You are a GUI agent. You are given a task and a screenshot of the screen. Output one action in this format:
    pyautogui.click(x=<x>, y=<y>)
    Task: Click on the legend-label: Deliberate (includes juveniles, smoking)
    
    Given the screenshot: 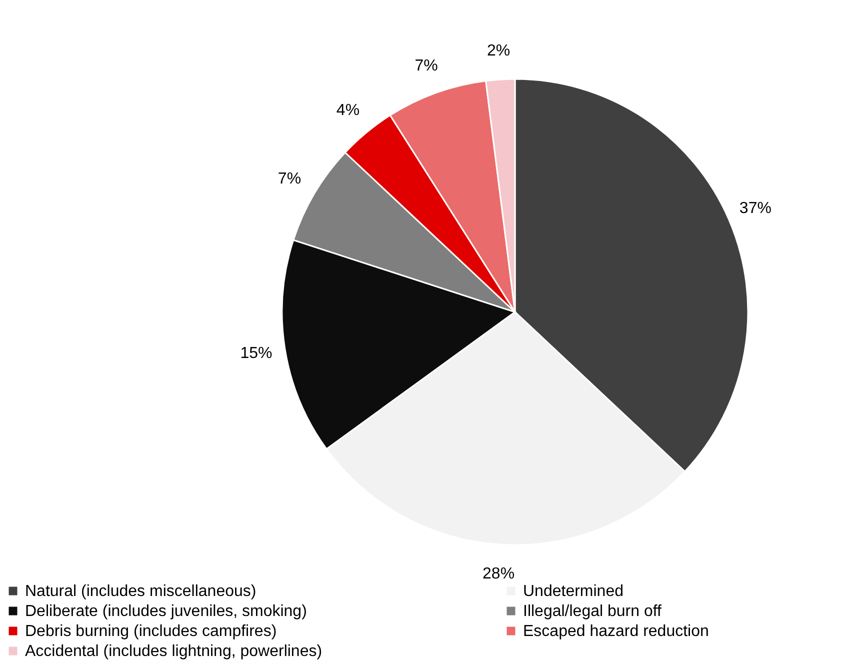 What is the action you would take?
    pyautogui.click(x=166, y=611)
    